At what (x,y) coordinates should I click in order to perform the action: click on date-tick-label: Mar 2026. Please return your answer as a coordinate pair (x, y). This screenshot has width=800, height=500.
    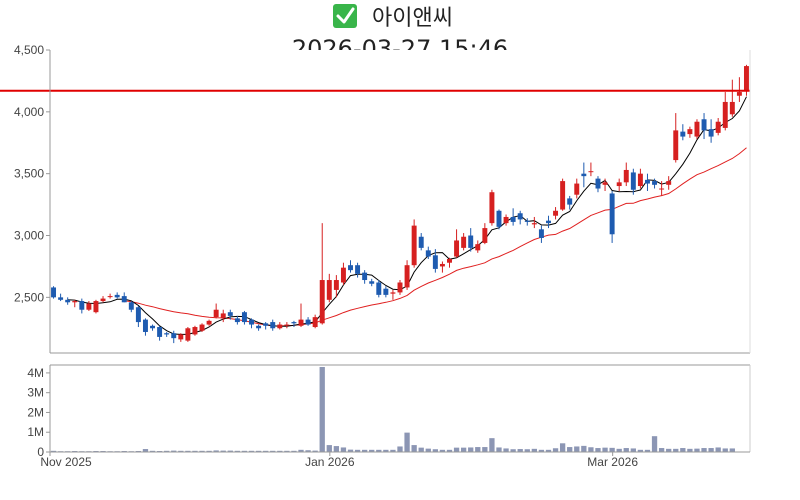
    Looking at the image, I should click on (612, 462).